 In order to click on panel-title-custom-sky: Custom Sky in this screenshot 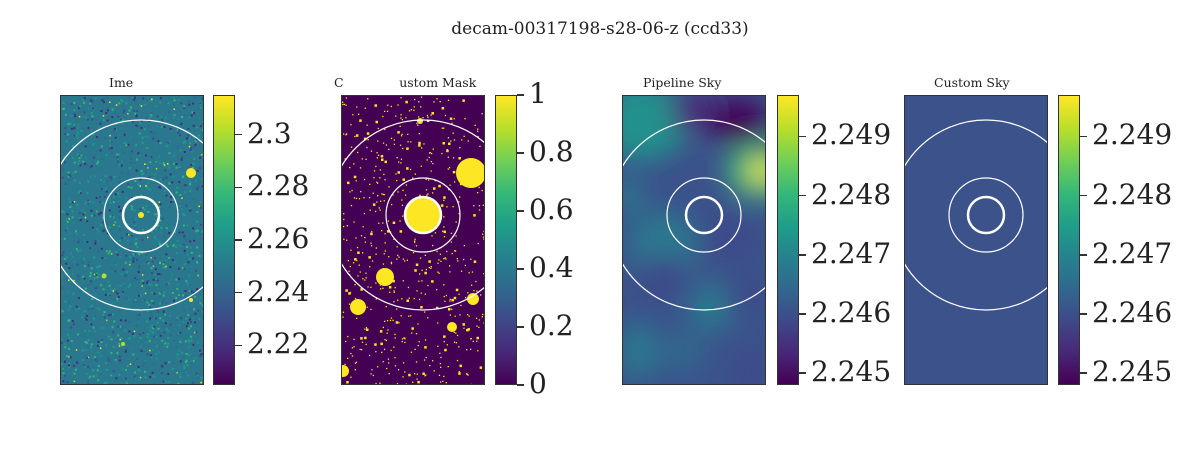, I will do `click(972, 82)`.